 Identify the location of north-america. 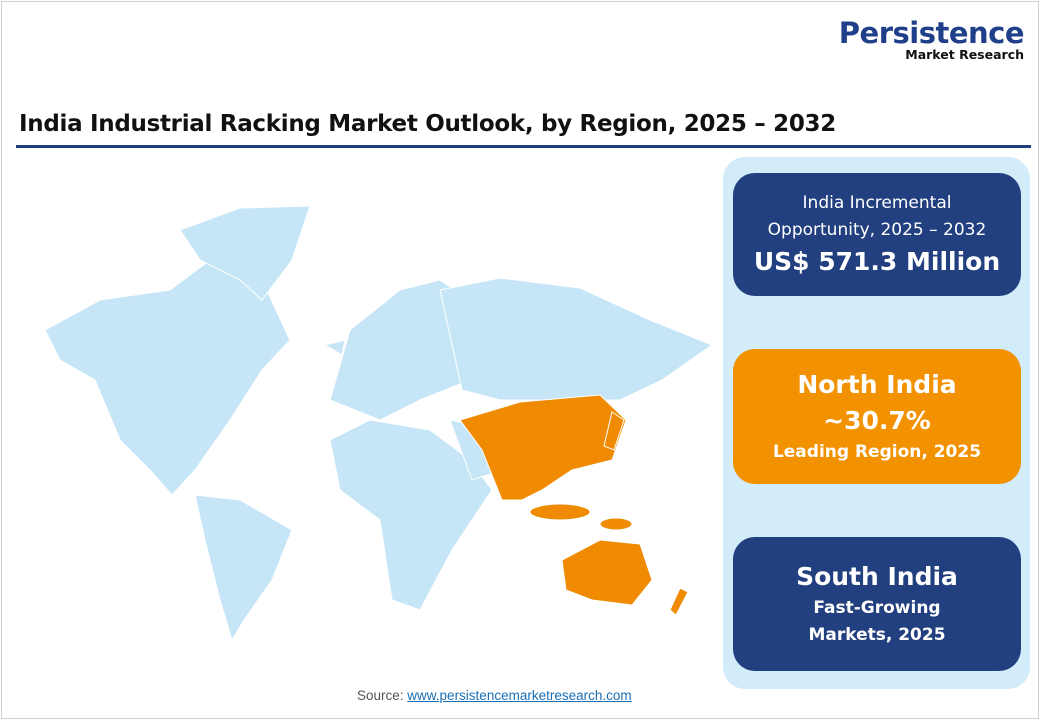
(167, 370).